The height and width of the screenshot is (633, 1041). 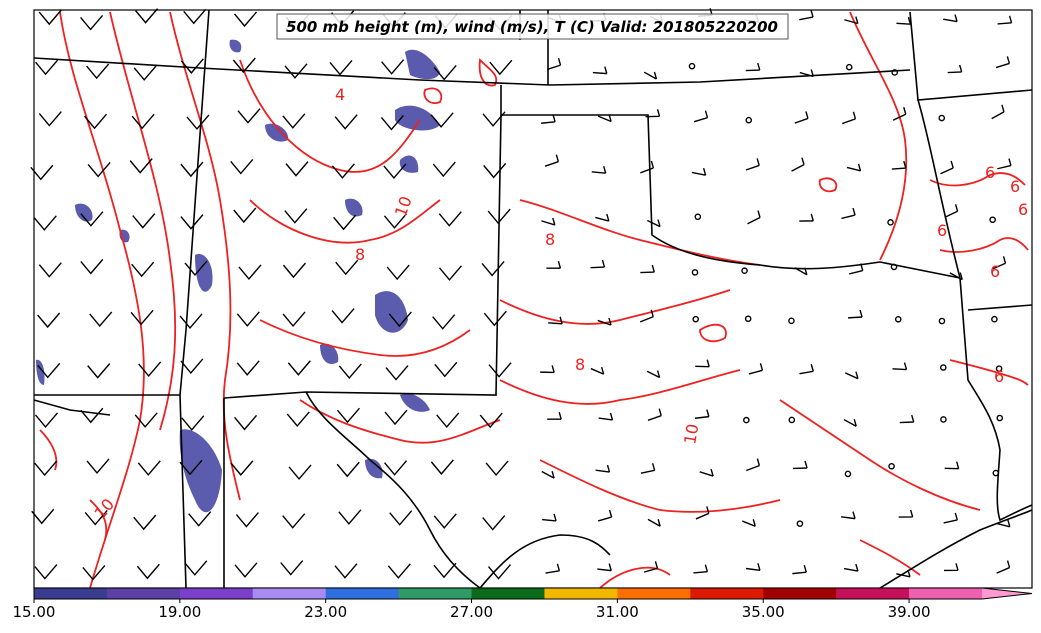 What do you see at coordinates (1007, 593) in the screenshot?
I see `colorbar-extend-arrow` at bounding box center [1007, 593].